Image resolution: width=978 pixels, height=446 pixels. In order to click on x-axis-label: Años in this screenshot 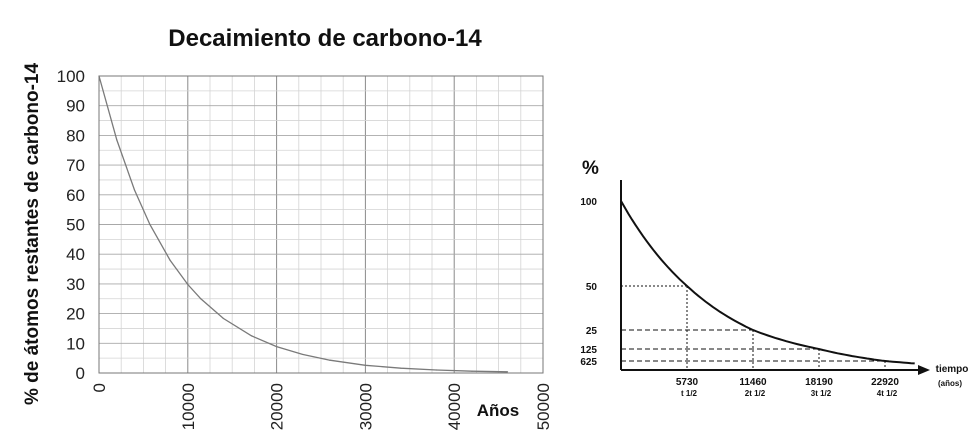, I will do `click(498, 410)`.